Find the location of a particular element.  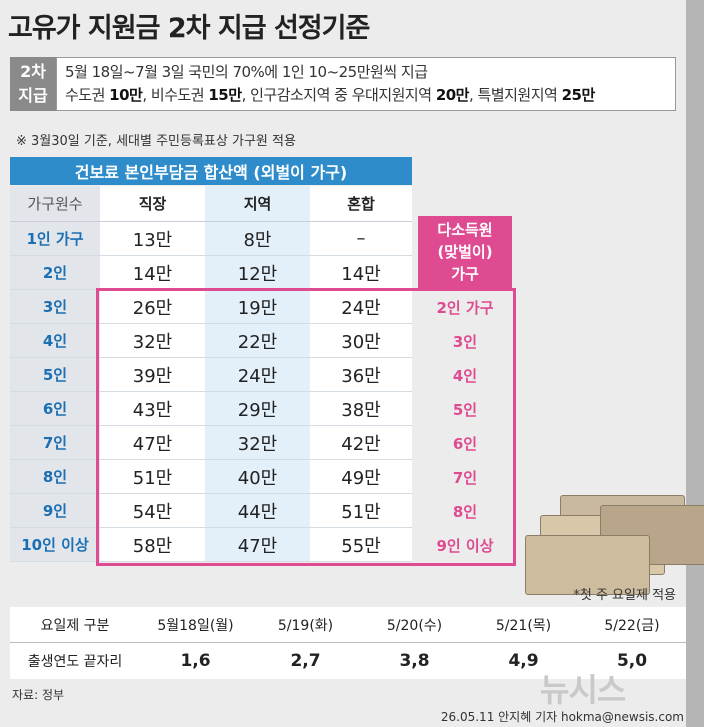

table-cell: 22만 is located at coordinates (257, 341).